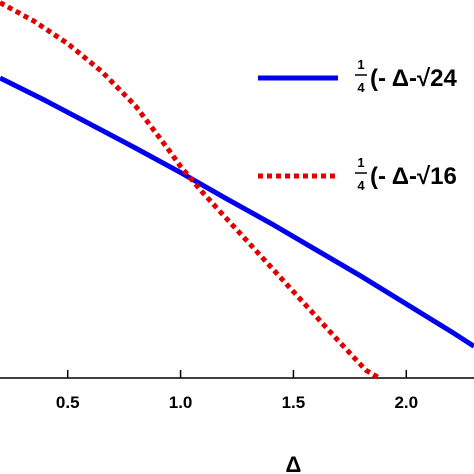 The width and height of the screenshot is (474, 474). I want to click on legend: 1 4 (- Δ-√24 1 4 (- Δ-√16, so click(358, 125).